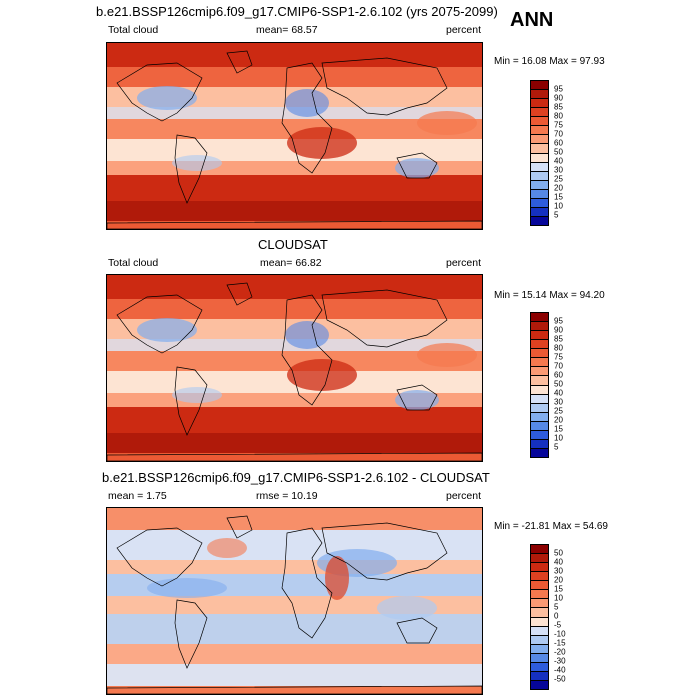 This screenshot has height=700, width=700. I want to click on panel-1-colorbar, so click(539, 153).